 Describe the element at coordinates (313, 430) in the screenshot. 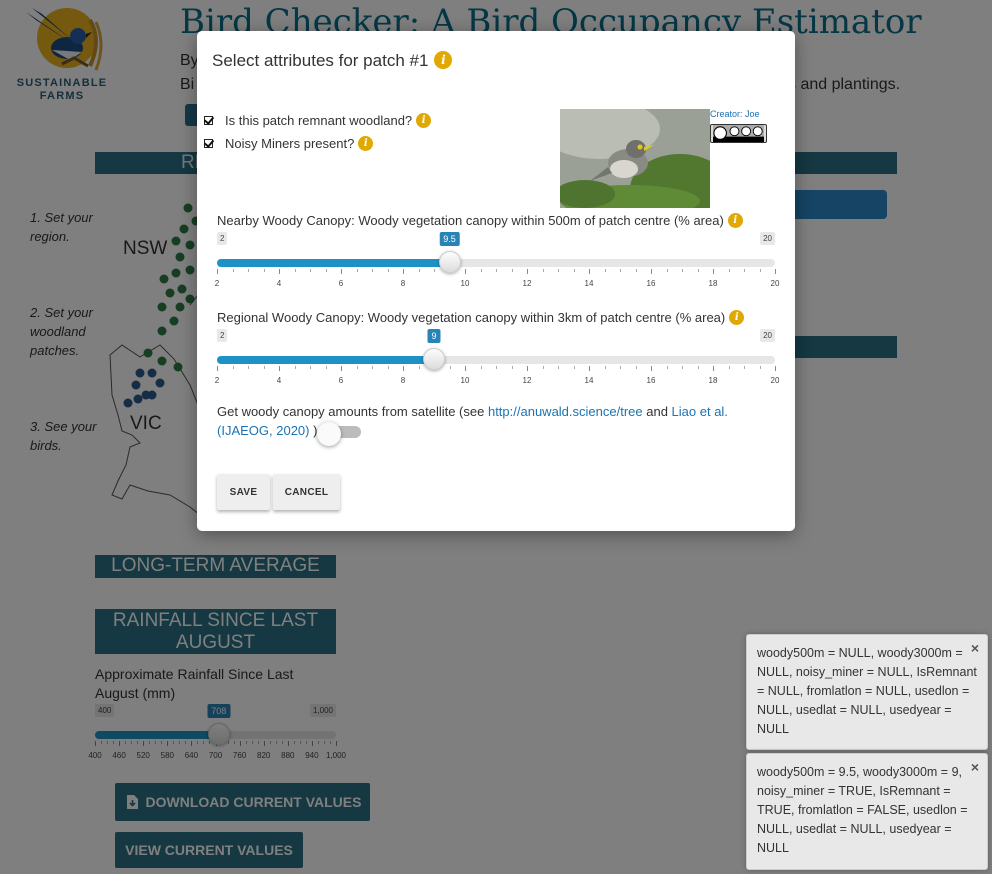

I see `satellite-text-after: )` at that location.